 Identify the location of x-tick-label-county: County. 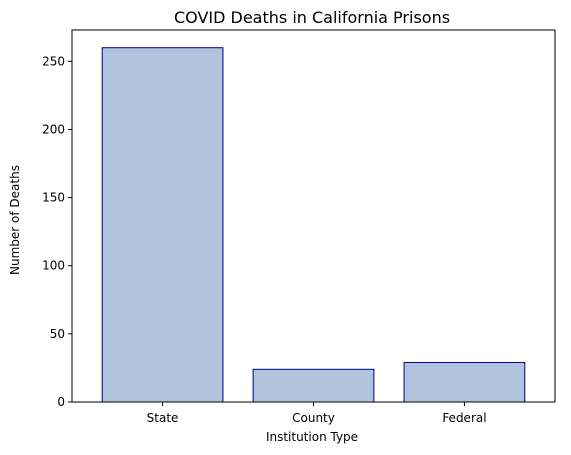
(313, 418).